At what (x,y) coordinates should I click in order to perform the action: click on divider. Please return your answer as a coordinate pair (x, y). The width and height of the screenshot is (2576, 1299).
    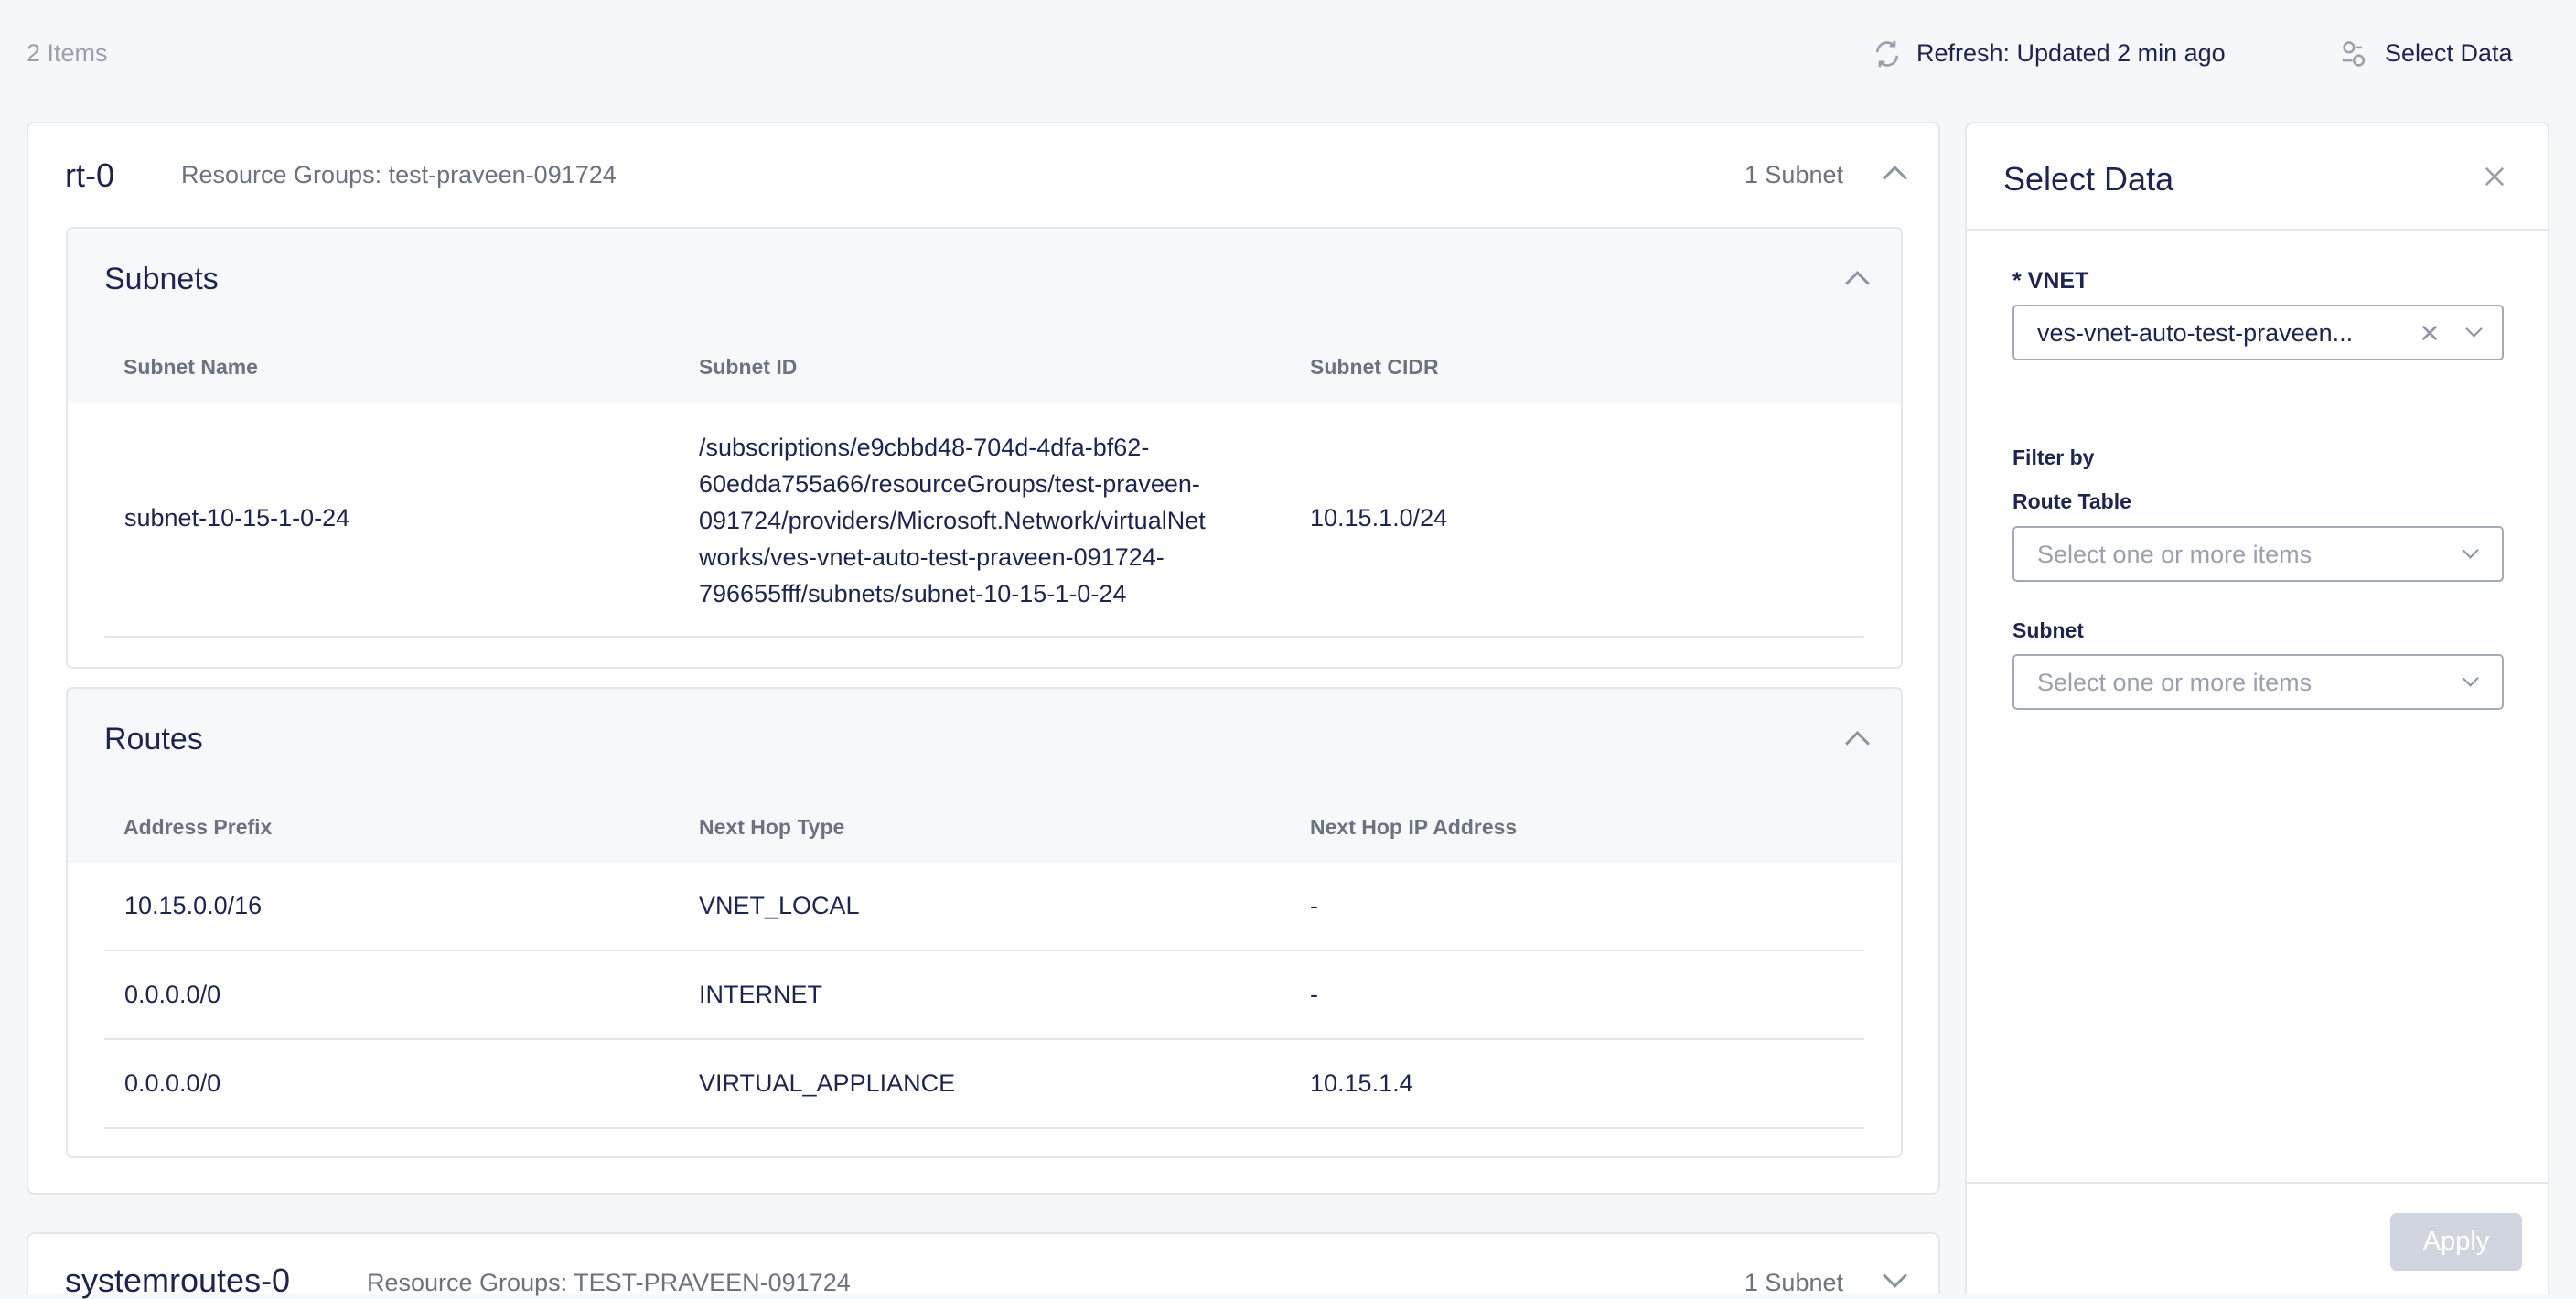
    Looking at the image, I should click on (2258, 230).